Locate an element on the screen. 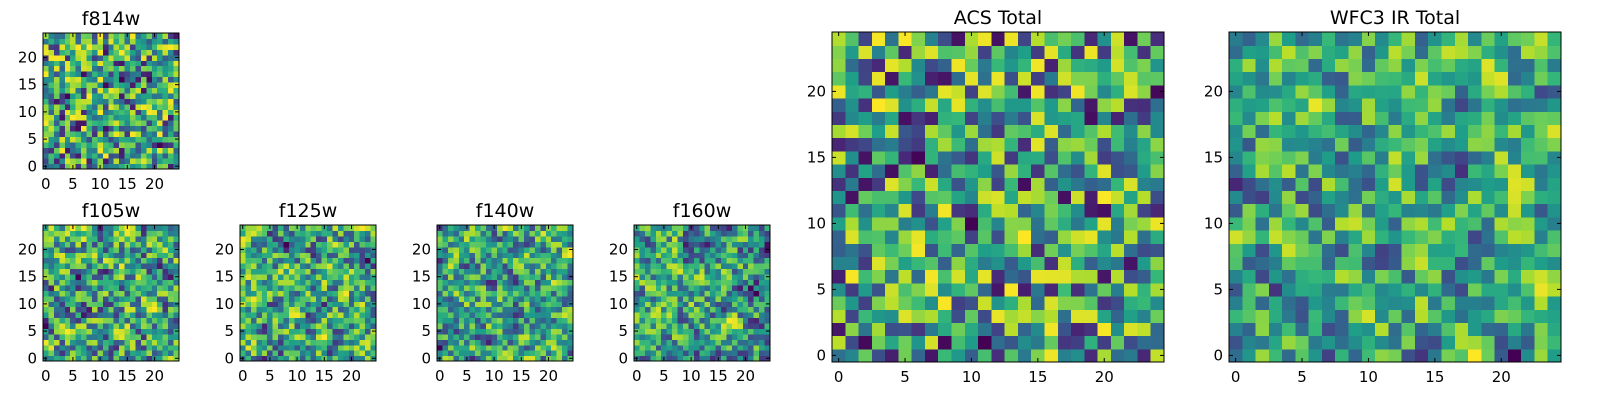  f125w-title: f125w is located at coordinates (308, 211).